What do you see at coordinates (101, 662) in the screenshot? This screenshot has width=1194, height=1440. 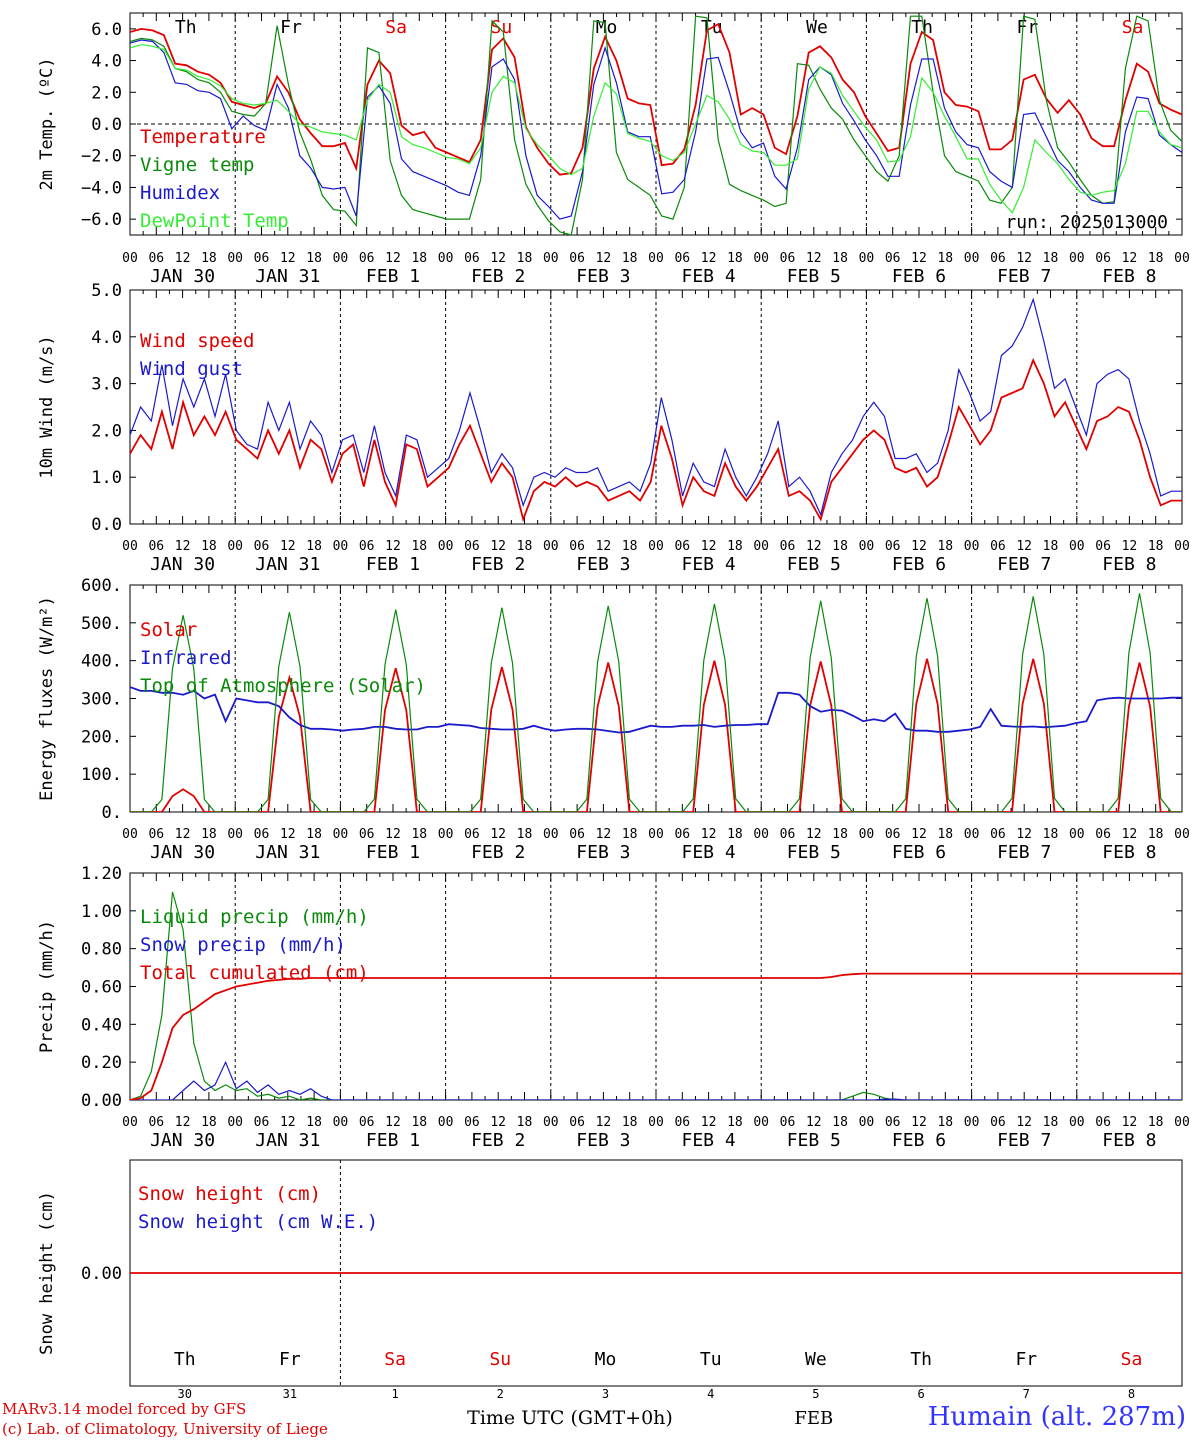 I see `y-tick-label: 400.` at bounding box center [101, 662].